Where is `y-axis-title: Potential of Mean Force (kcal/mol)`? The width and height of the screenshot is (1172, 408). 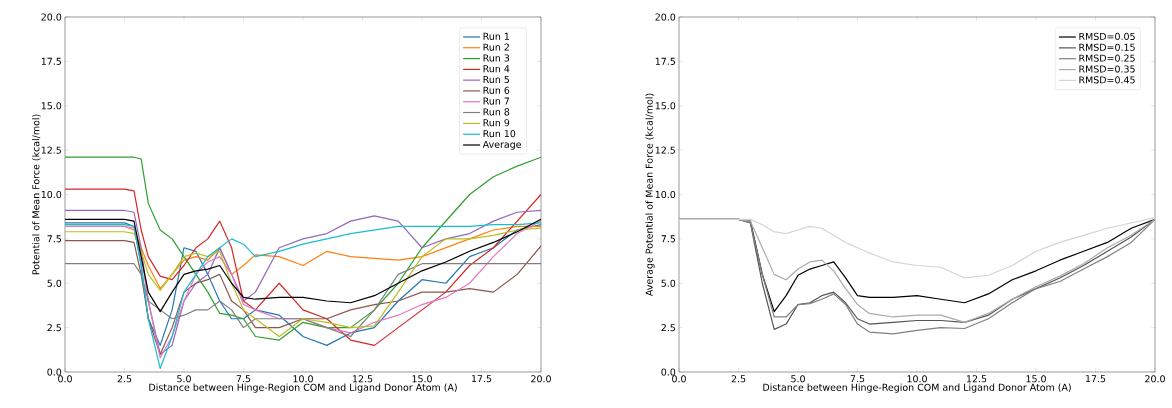 y-axis-title: Potential of Mean Force (kcal/mol) is located at coordinates (36, 194).